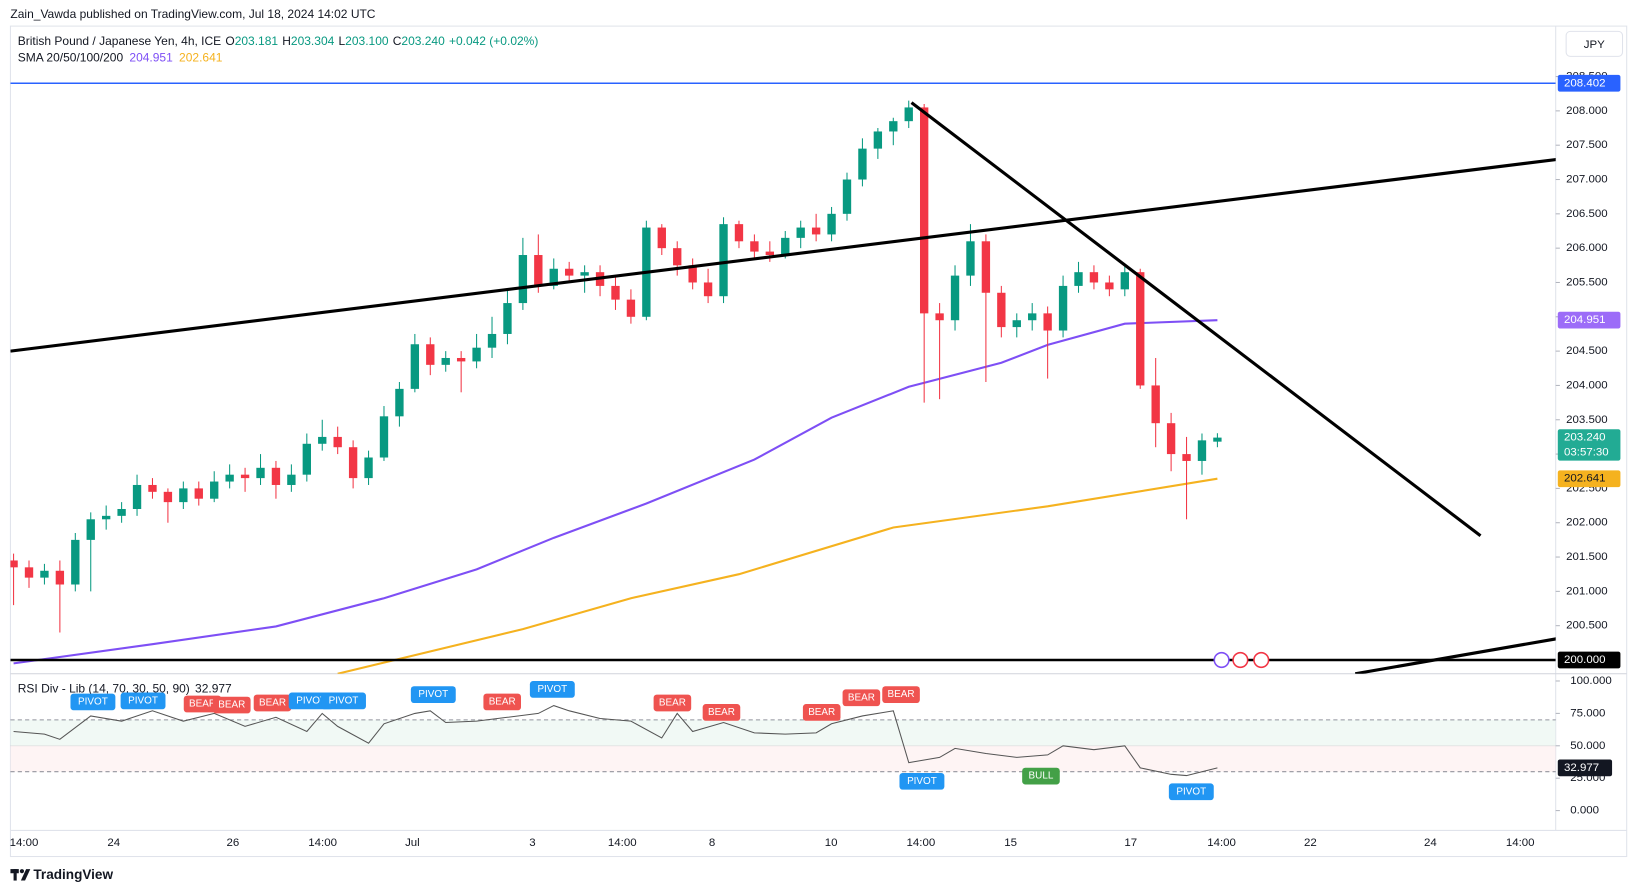  What do you see at coordinates (1586, 591) in the screenshot?
I see `y-tick-label: 201.000` at bounding box center [1586, 591].